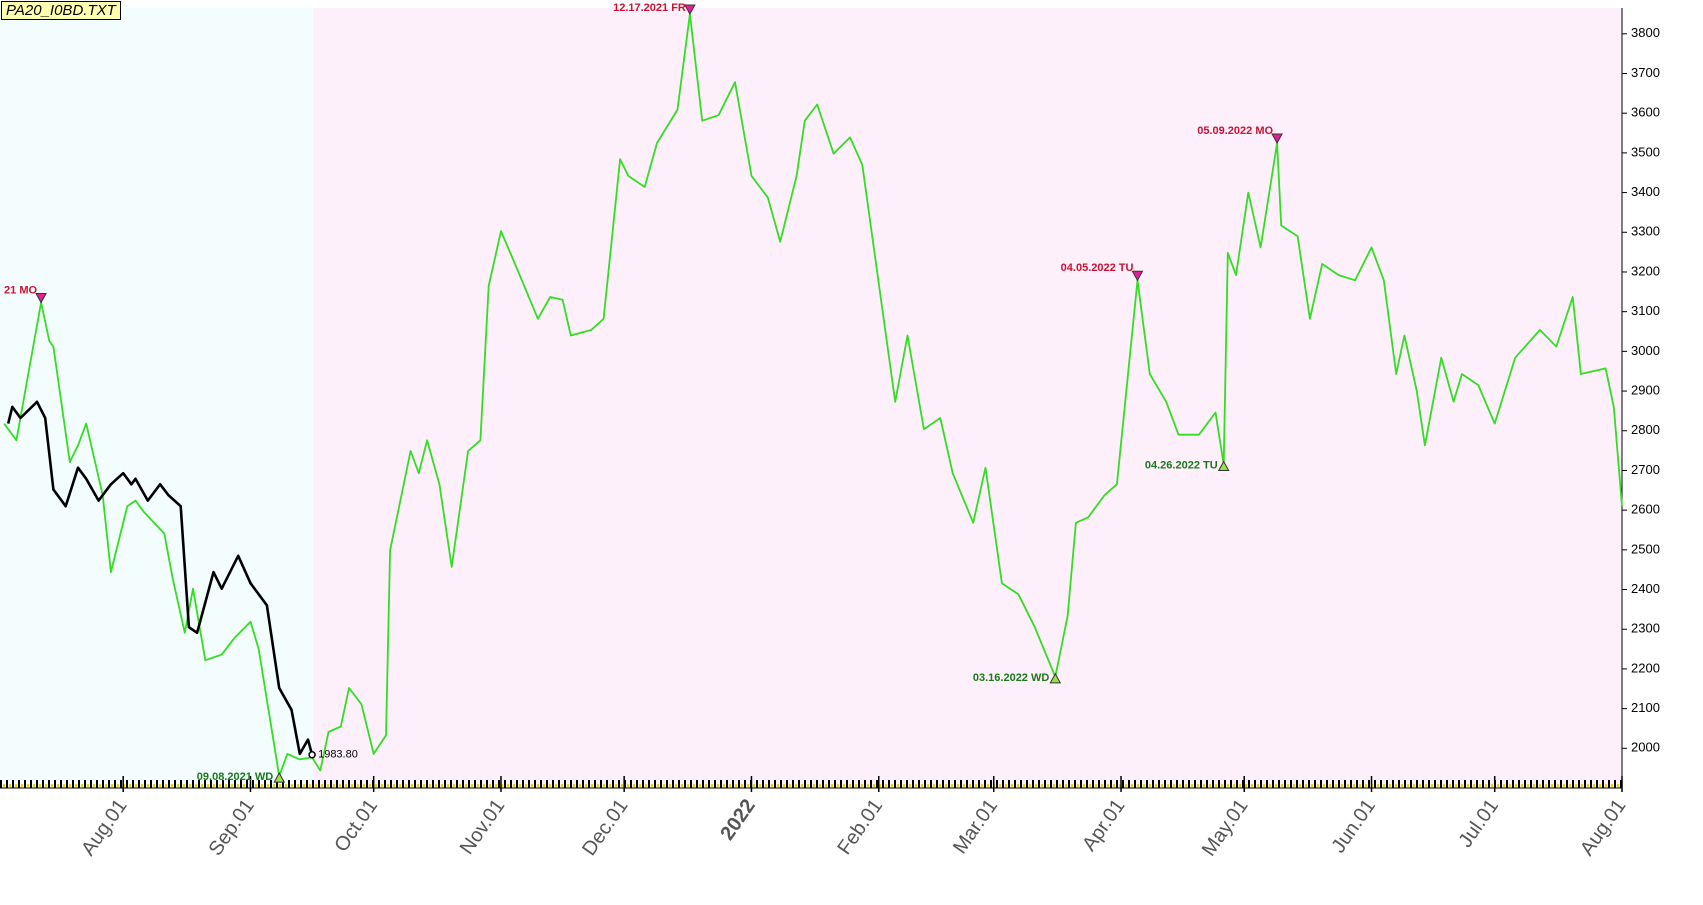 Image resolution: width=1703 pixels, height=905 pixels. What do you see at coordinates (235, 777) in the screenshot?
I see `annotation: 09.08.2021 WD` at bounding box center [235, 777].